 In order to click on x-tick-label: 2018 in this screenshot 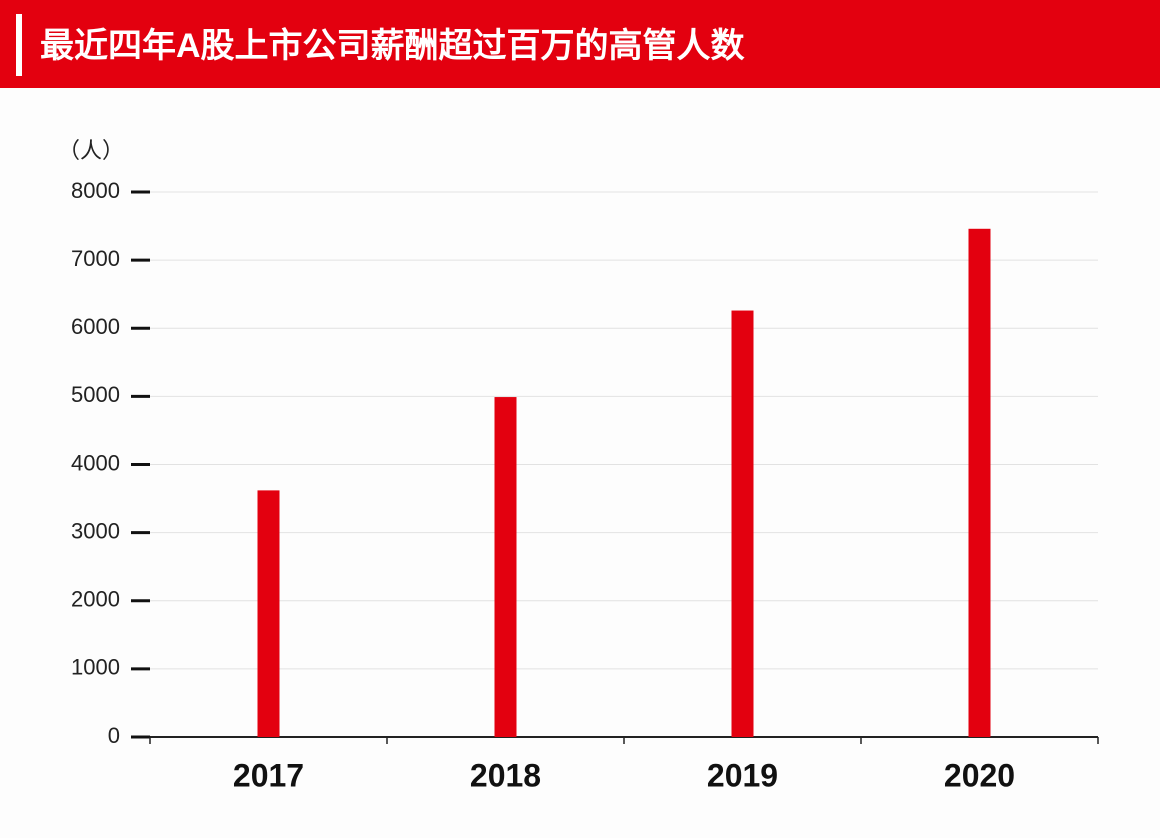, I will do `click(505, 775)`.